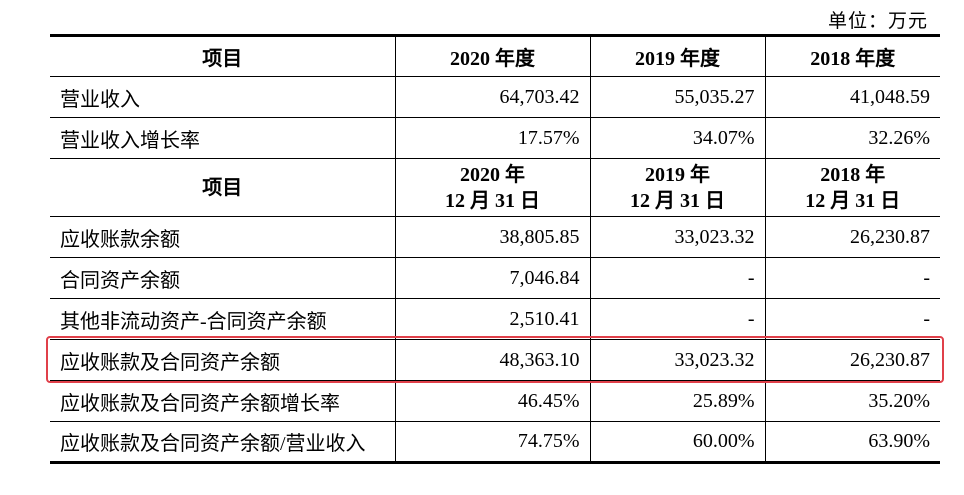 The height and width of the screenshot is (495, 964). Describe the element at coordinates (677, 97) in the screenshot. I see `cell-2019: 55,035.27` at that location.